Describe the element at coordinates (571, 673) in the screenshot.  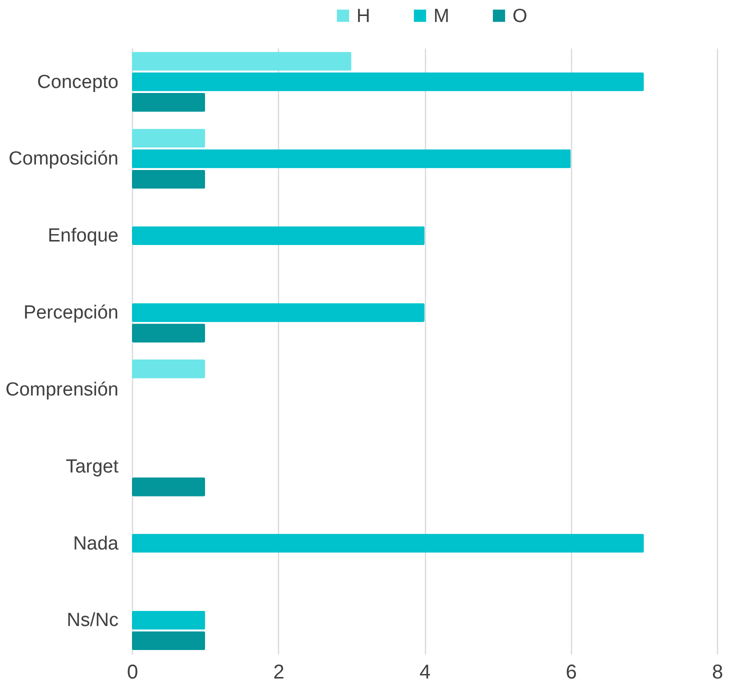
I see `x-tick-label: 6` at that location.